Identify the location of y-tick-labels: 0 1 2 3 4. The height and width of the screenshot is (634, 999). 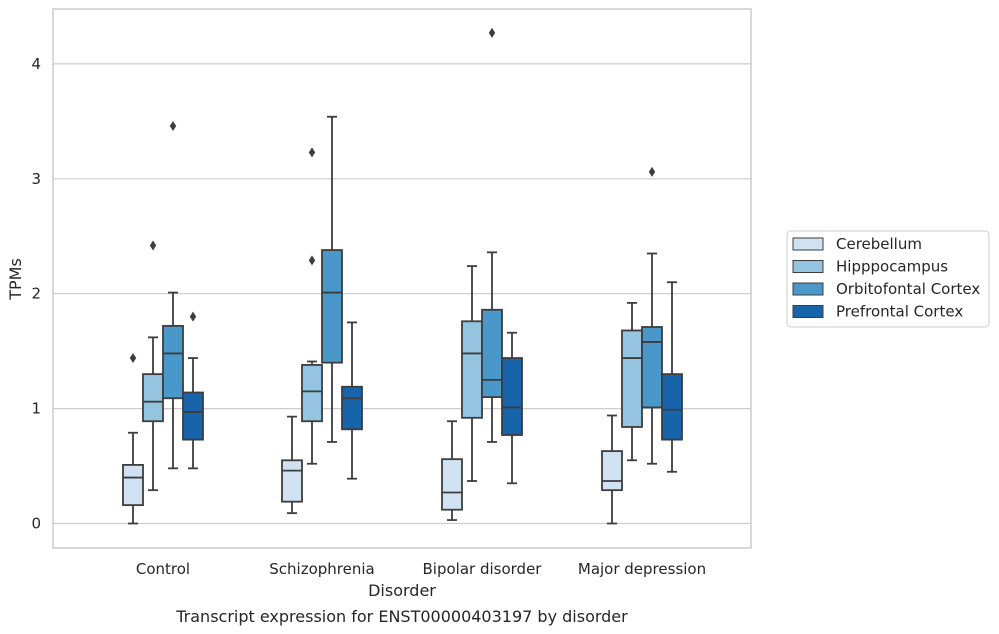
(36, 294).